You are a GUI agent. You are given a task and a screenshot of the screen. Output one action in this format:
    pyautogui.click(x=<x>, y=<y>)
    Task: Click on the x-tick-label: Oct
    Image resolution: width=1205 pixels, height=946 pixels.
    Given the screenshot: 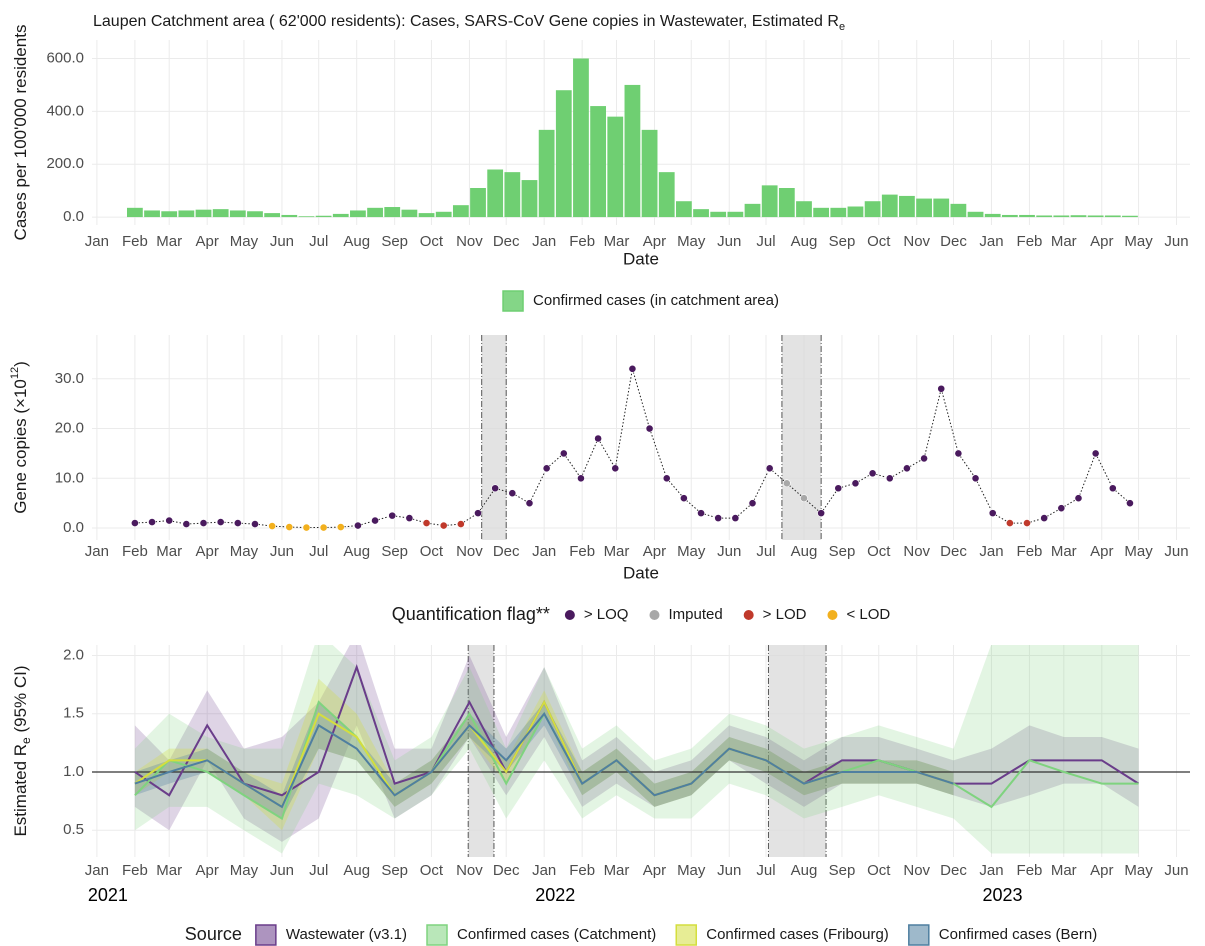 What is the action you would take?
    pyautogui.click(x=432, y=870)
    